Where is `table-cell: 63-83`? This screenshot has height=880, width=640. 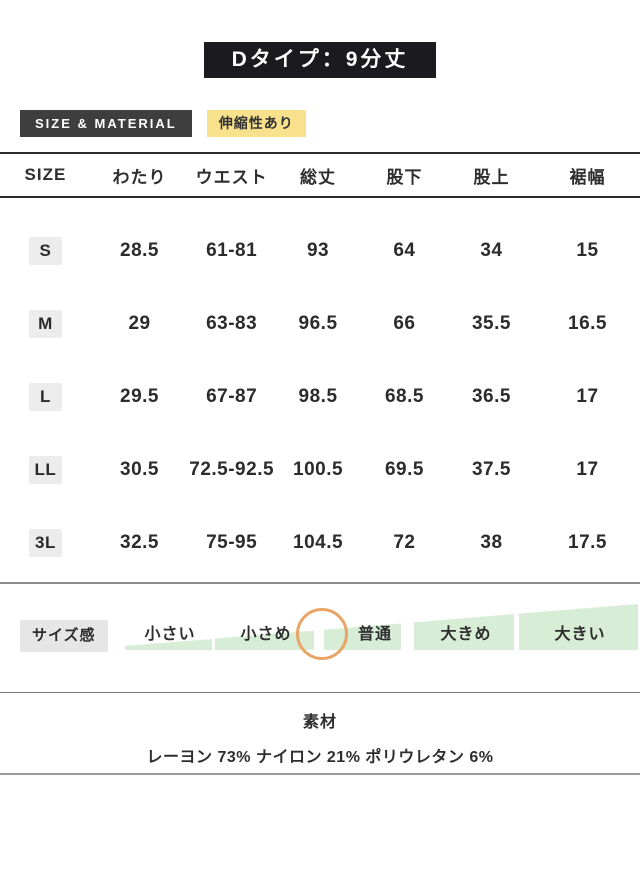 table-cell: 63-83 is located at coordinates (232, 323).